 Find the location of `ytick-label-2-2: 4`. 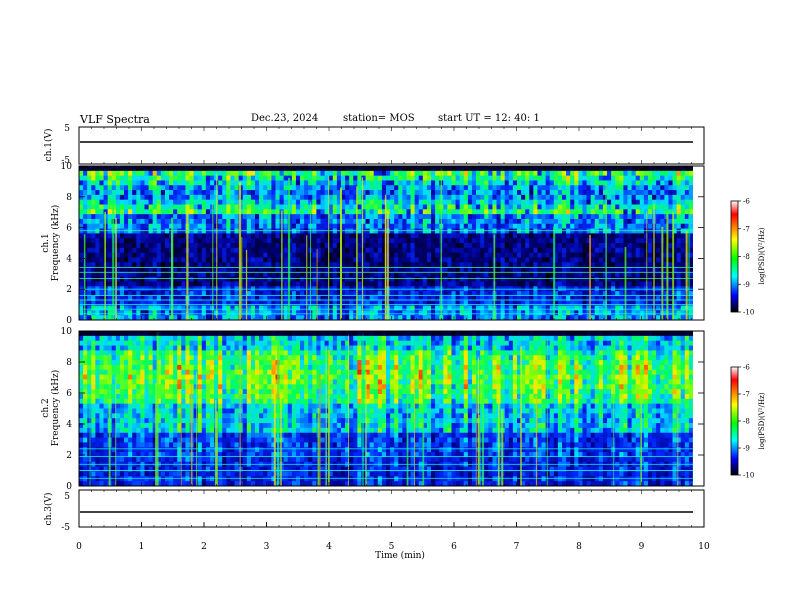

ytick-label-2-2: 4 is located at coordinates (69, 425).